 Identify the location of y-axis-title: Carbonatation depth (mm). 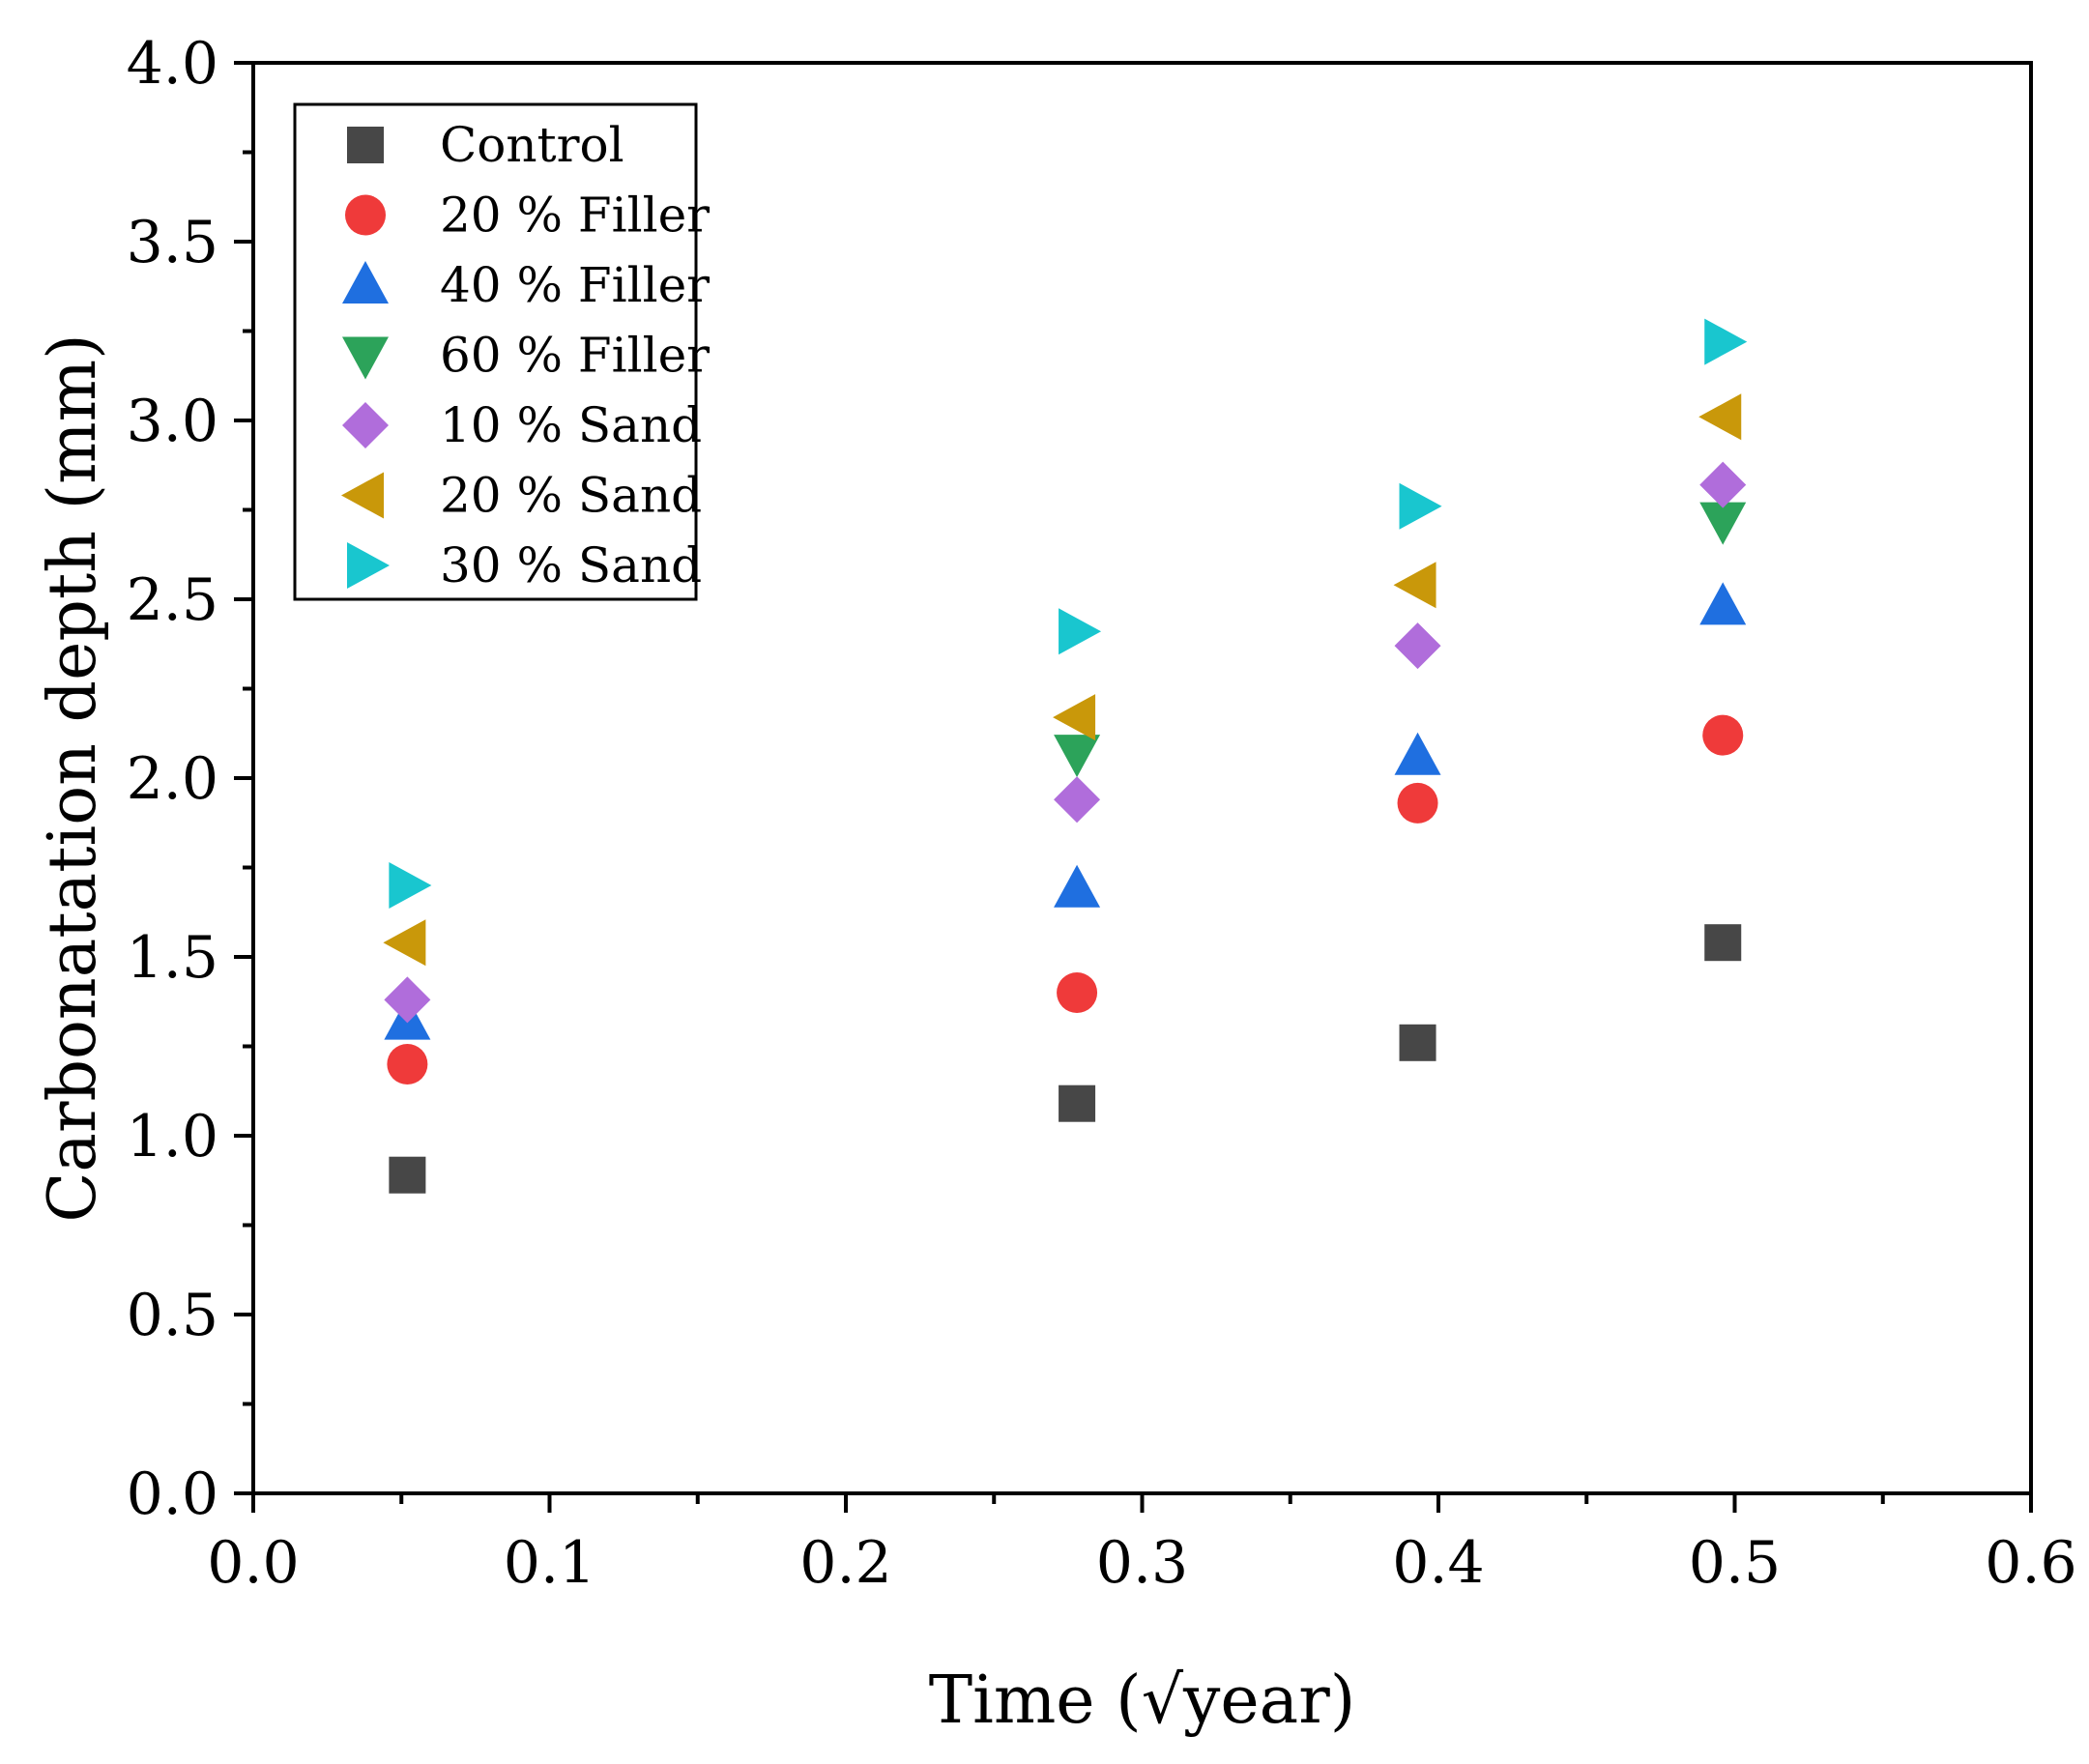
(73, 777).